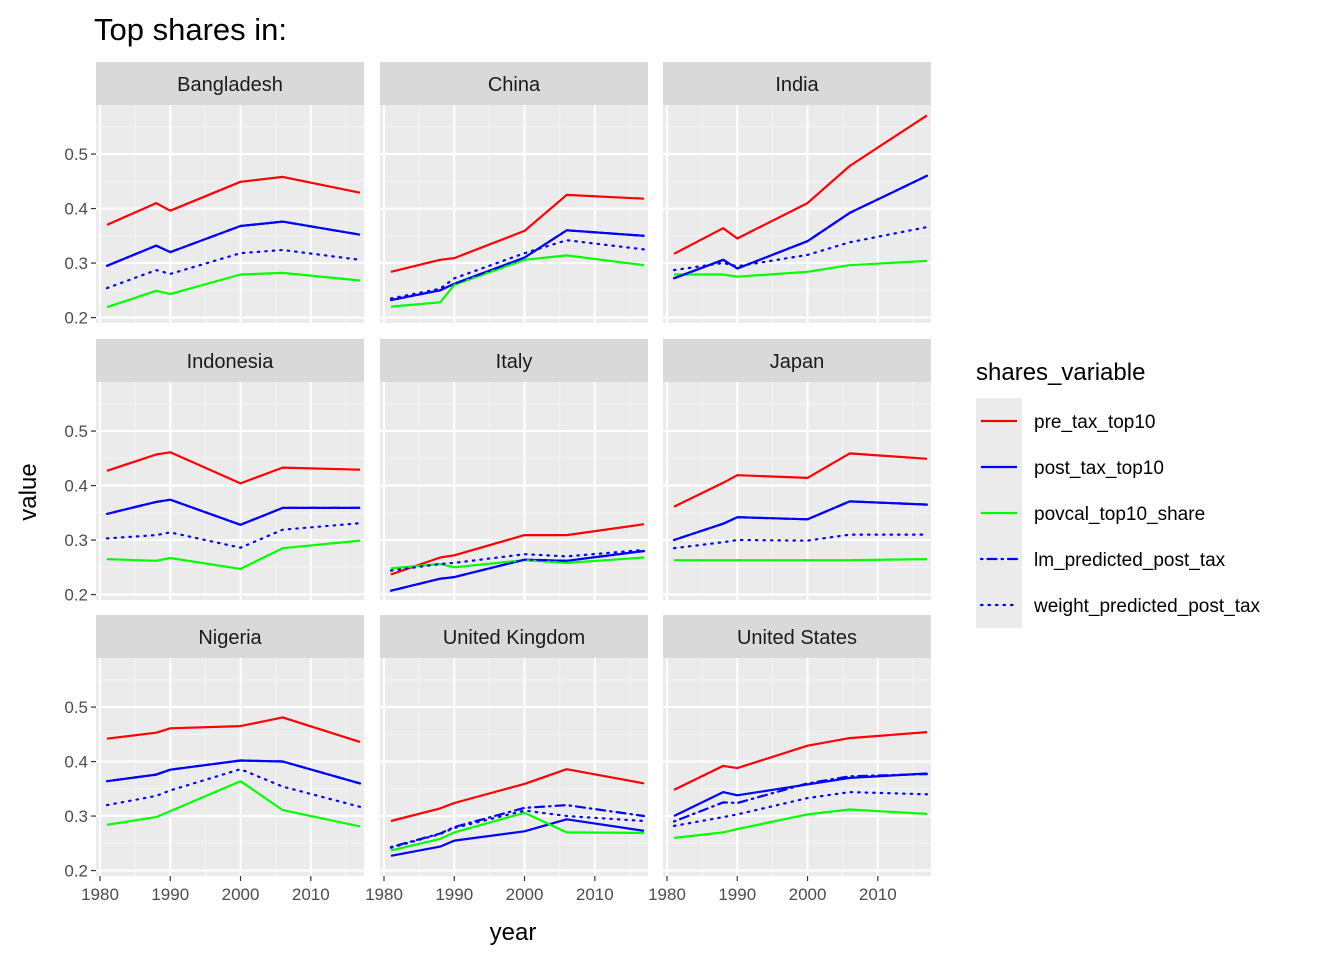 The width and height of the screenshot is (1344, 960). I want to click on series-line-lm-predicted-post-tax-united-states, so click(800, 797).